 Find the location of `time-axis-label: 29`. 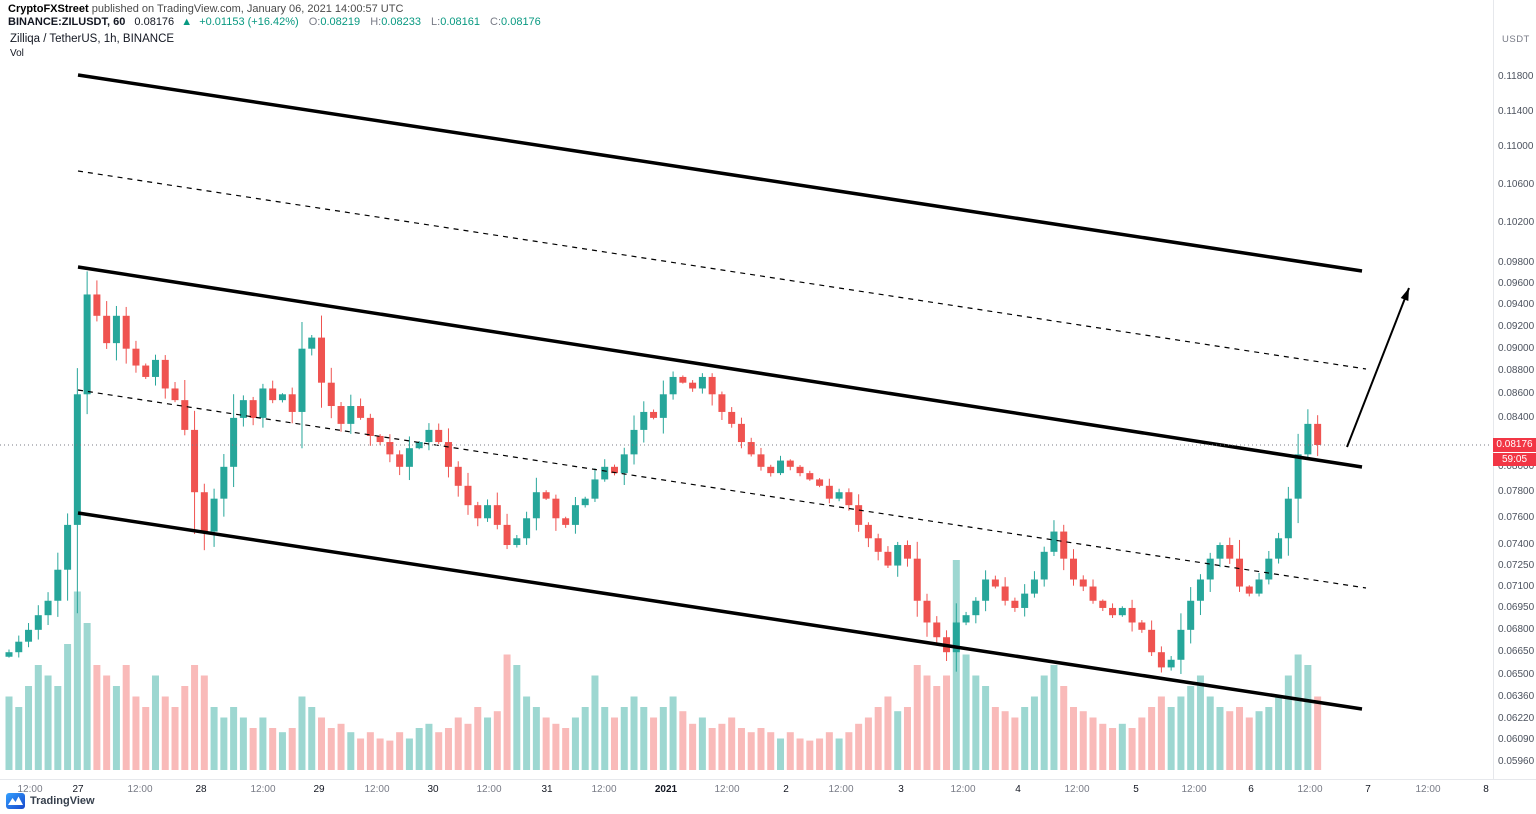

time-axis-label: 29 is located at coordinates (319, 789).